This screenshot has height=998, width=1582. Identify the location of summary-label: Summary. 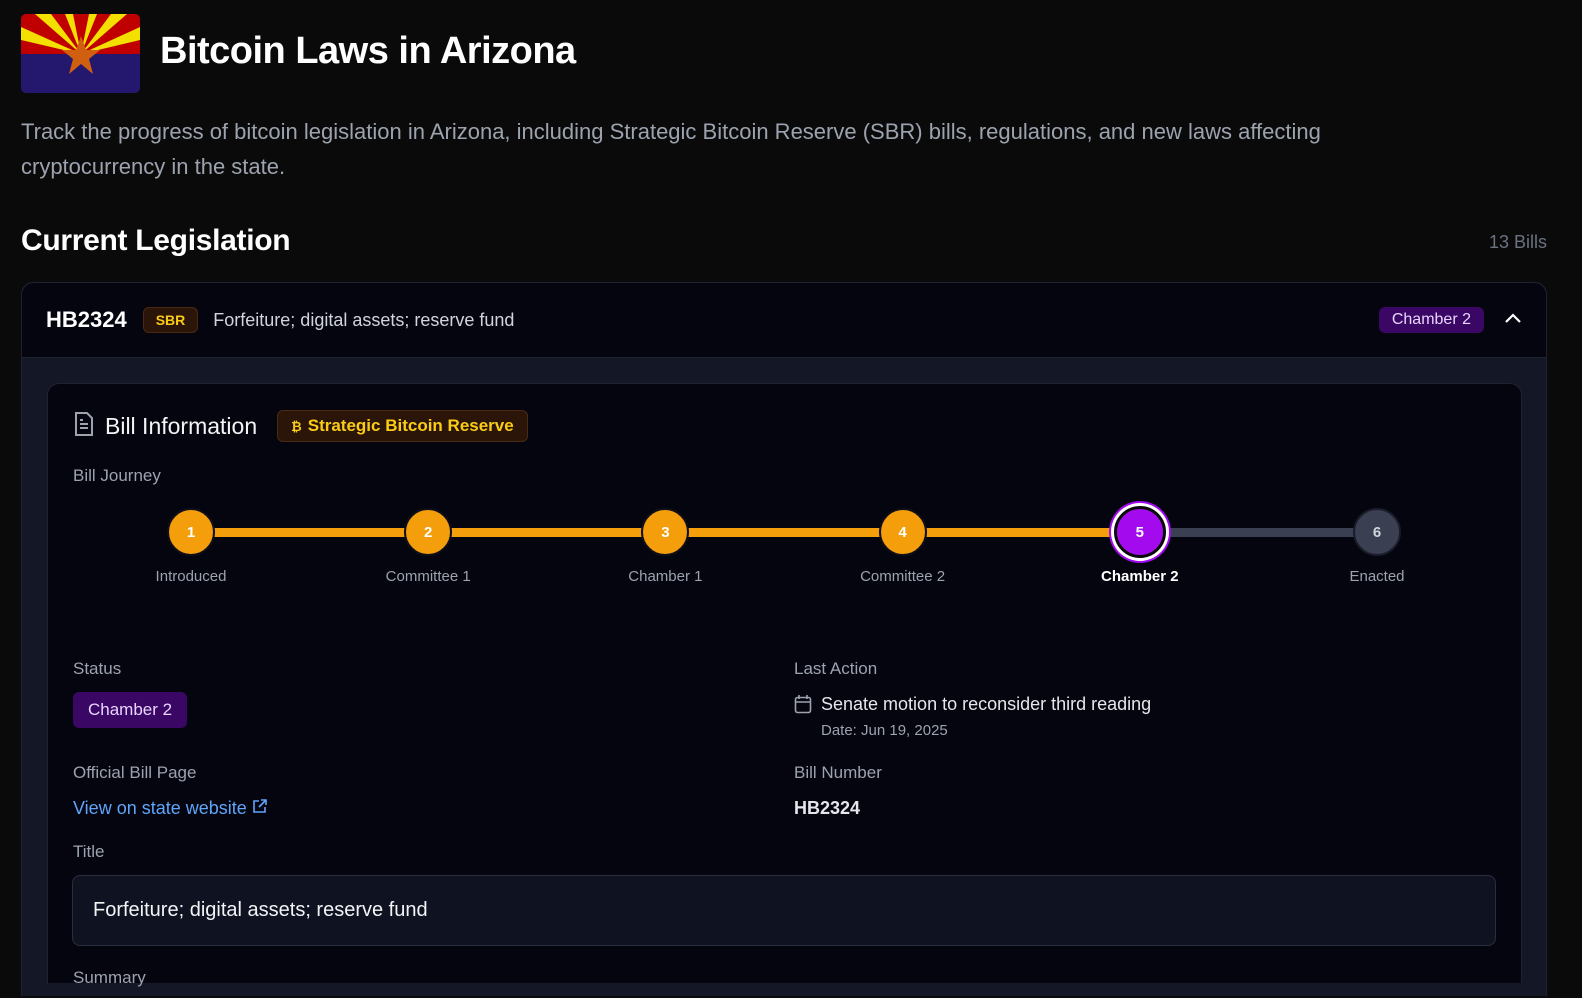
(109, 977).